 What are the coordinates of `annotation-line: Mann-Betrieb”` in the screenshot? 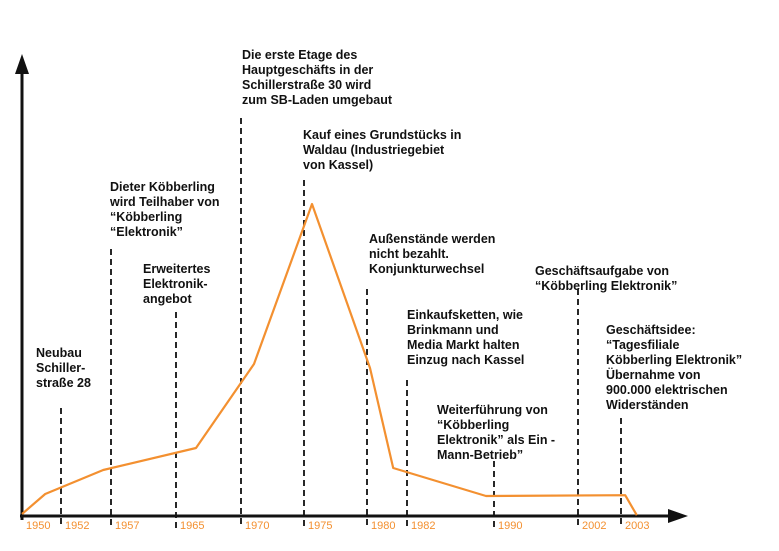 It's located at (480, 455).